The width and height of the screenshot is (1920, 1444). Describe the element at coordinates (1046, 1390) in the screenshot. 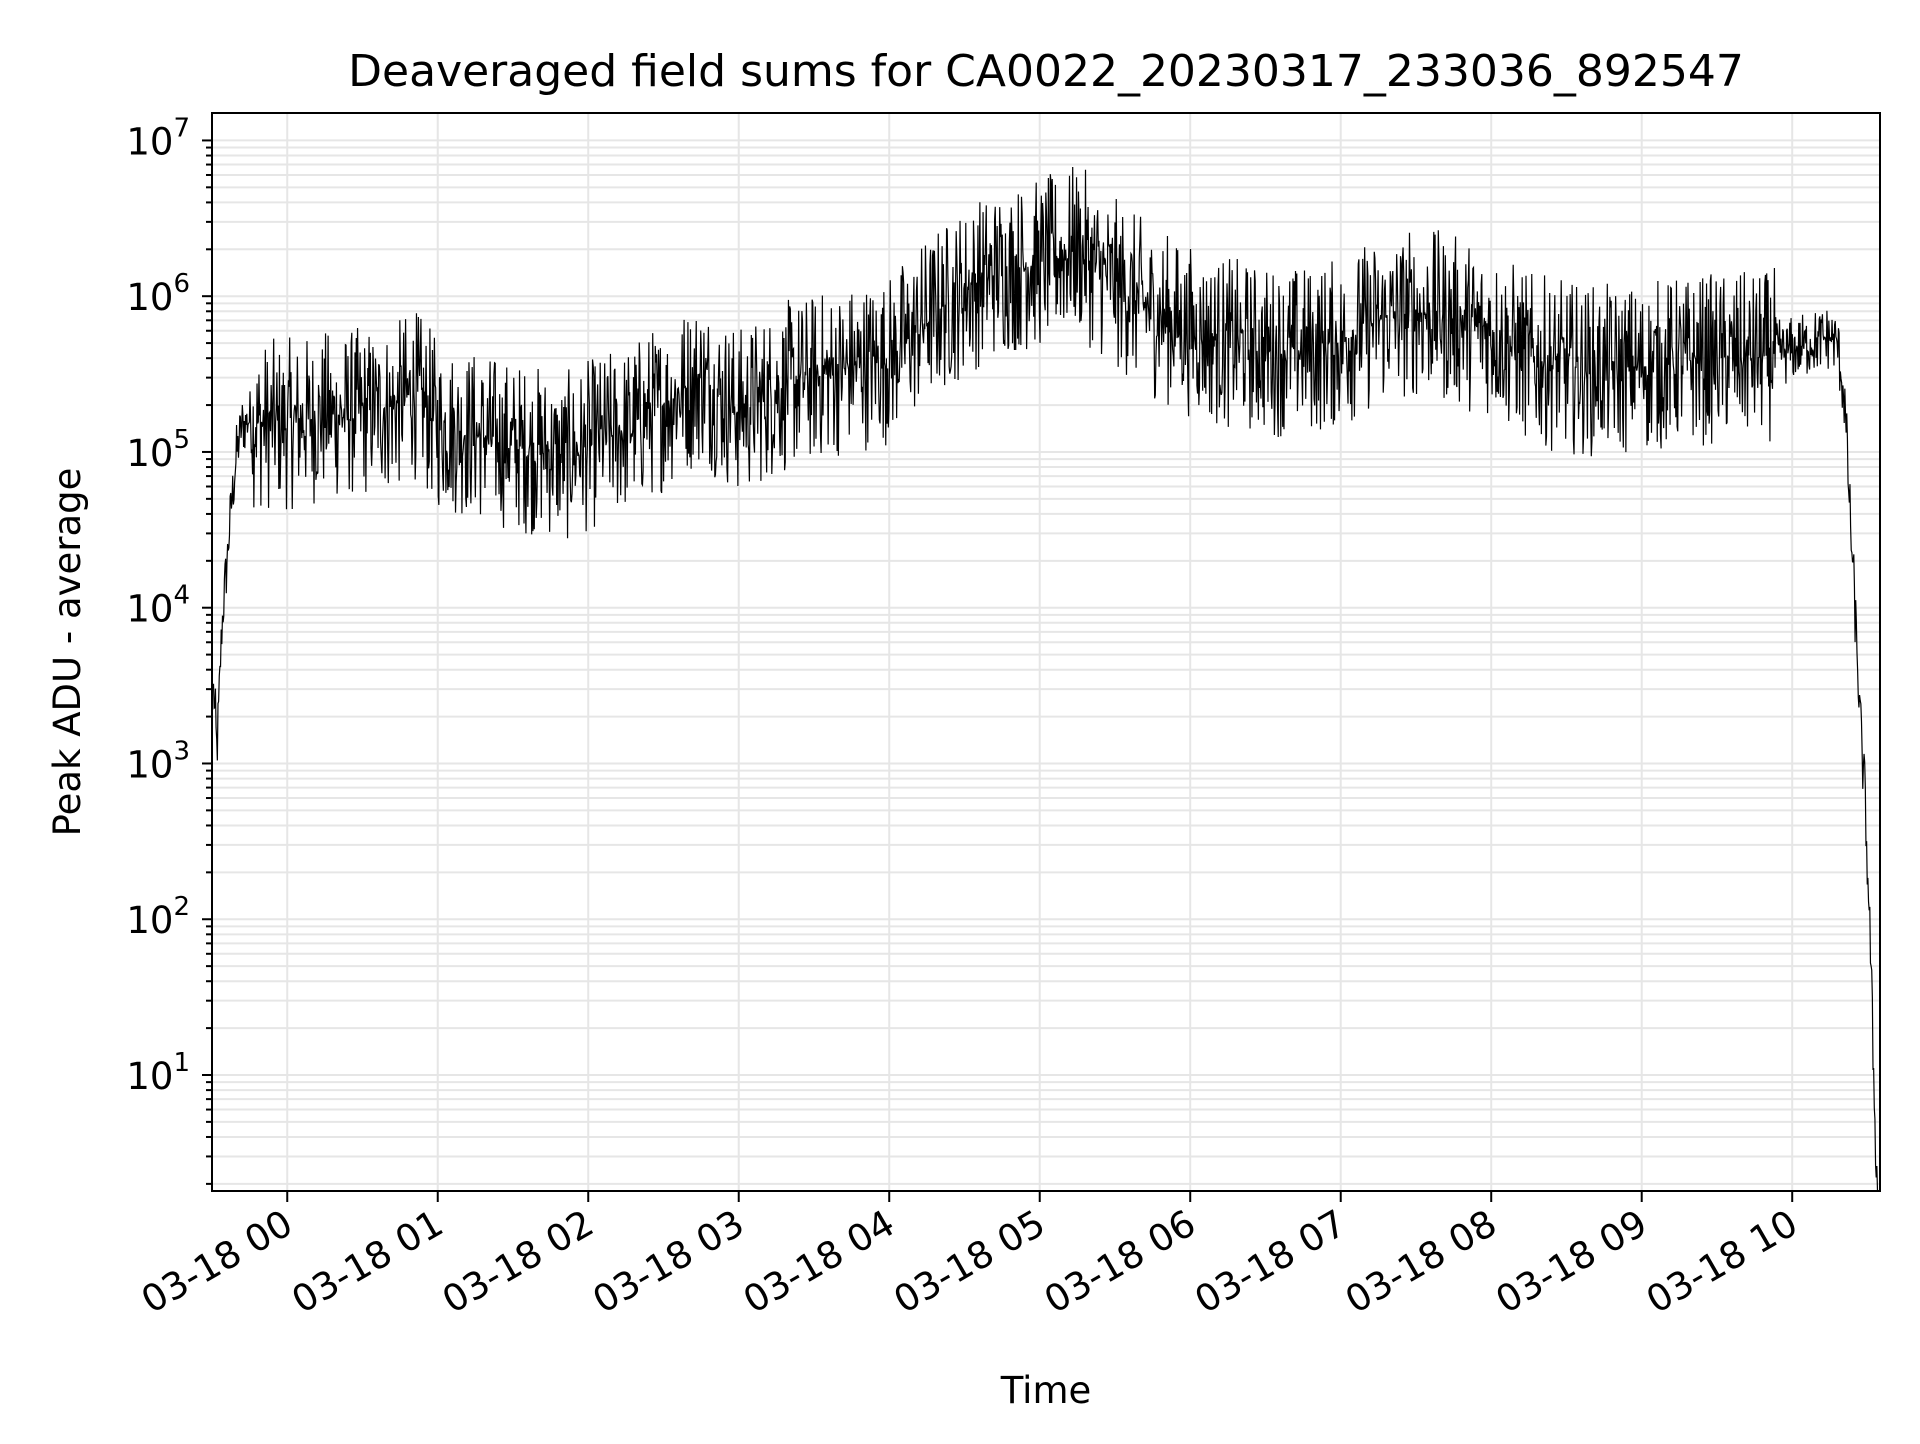

I see `x-axis-label: Time` at that location.